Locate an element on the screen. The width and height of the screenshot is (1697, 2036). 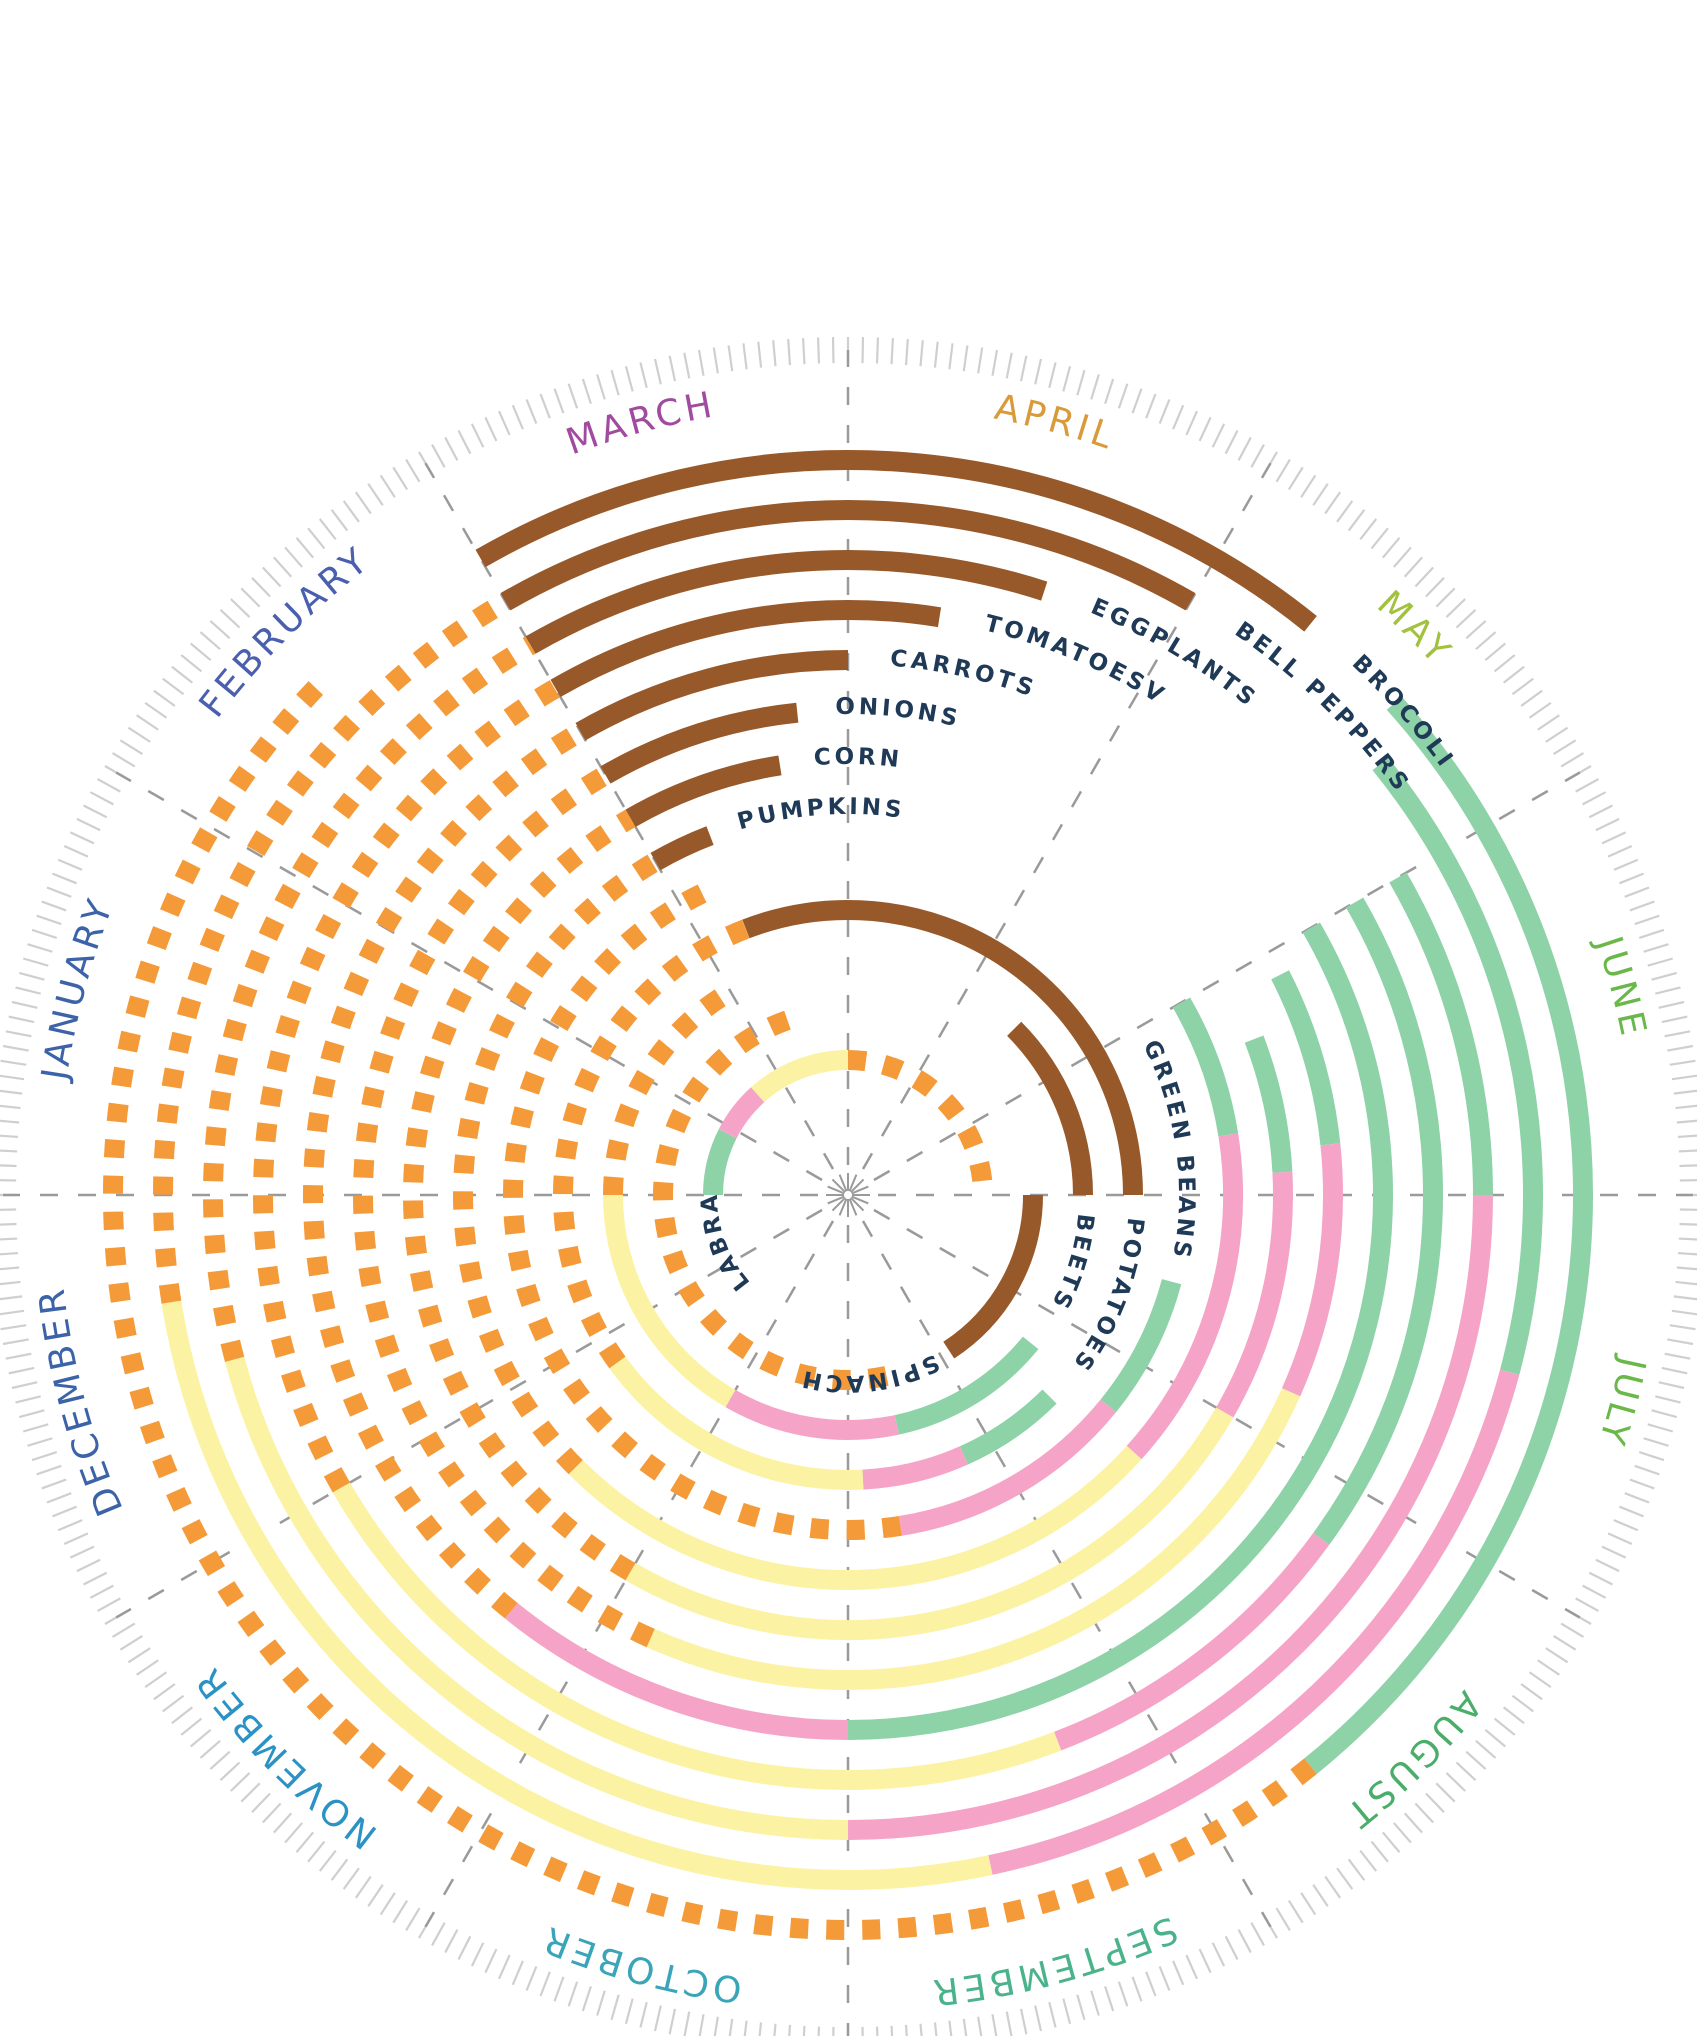
crop-label: CORN is located at coordinates (858, 758).